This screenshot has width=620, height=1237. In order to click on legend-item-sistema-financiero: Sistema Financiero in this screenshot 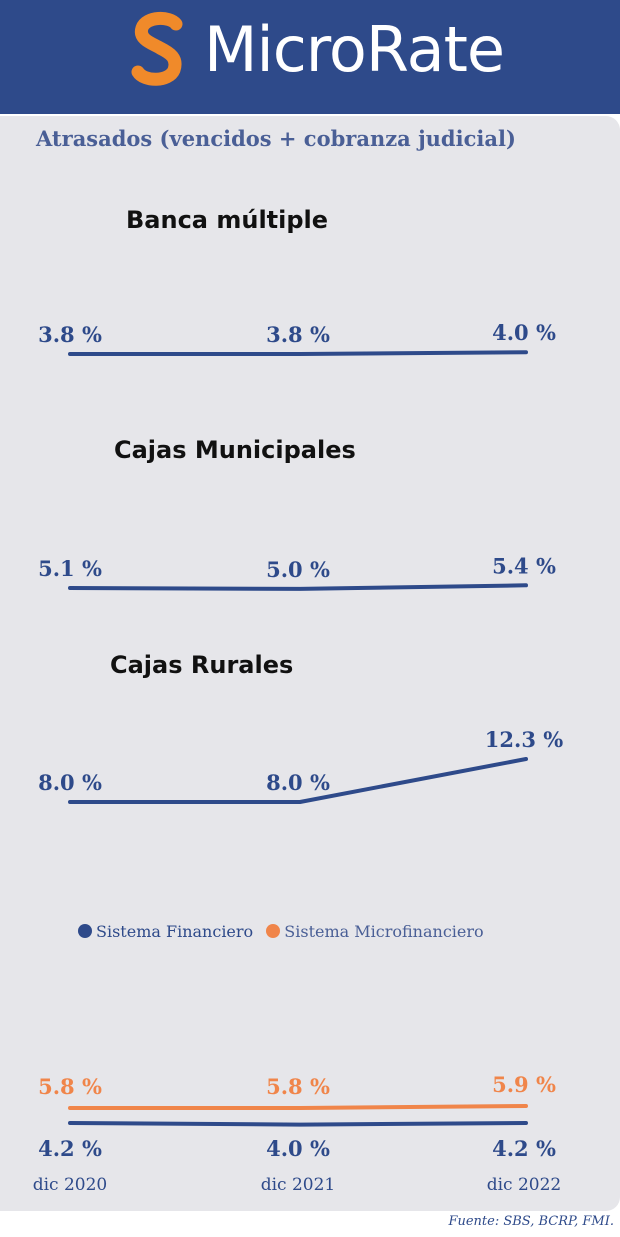, I will do `click(165, 931)`.